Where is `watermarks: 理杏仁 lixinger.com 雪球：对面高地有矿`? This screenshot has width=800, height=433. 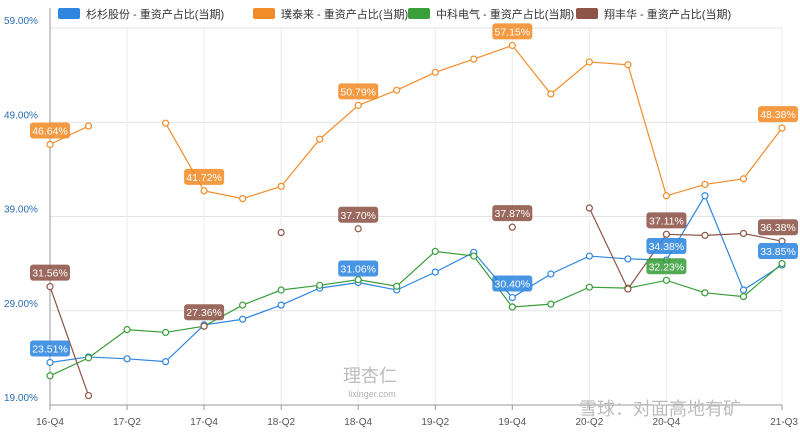
watermarks: 理杏仁 lixinger.com 雪球：对面高地有矿 is located at coordinates (542, 392).